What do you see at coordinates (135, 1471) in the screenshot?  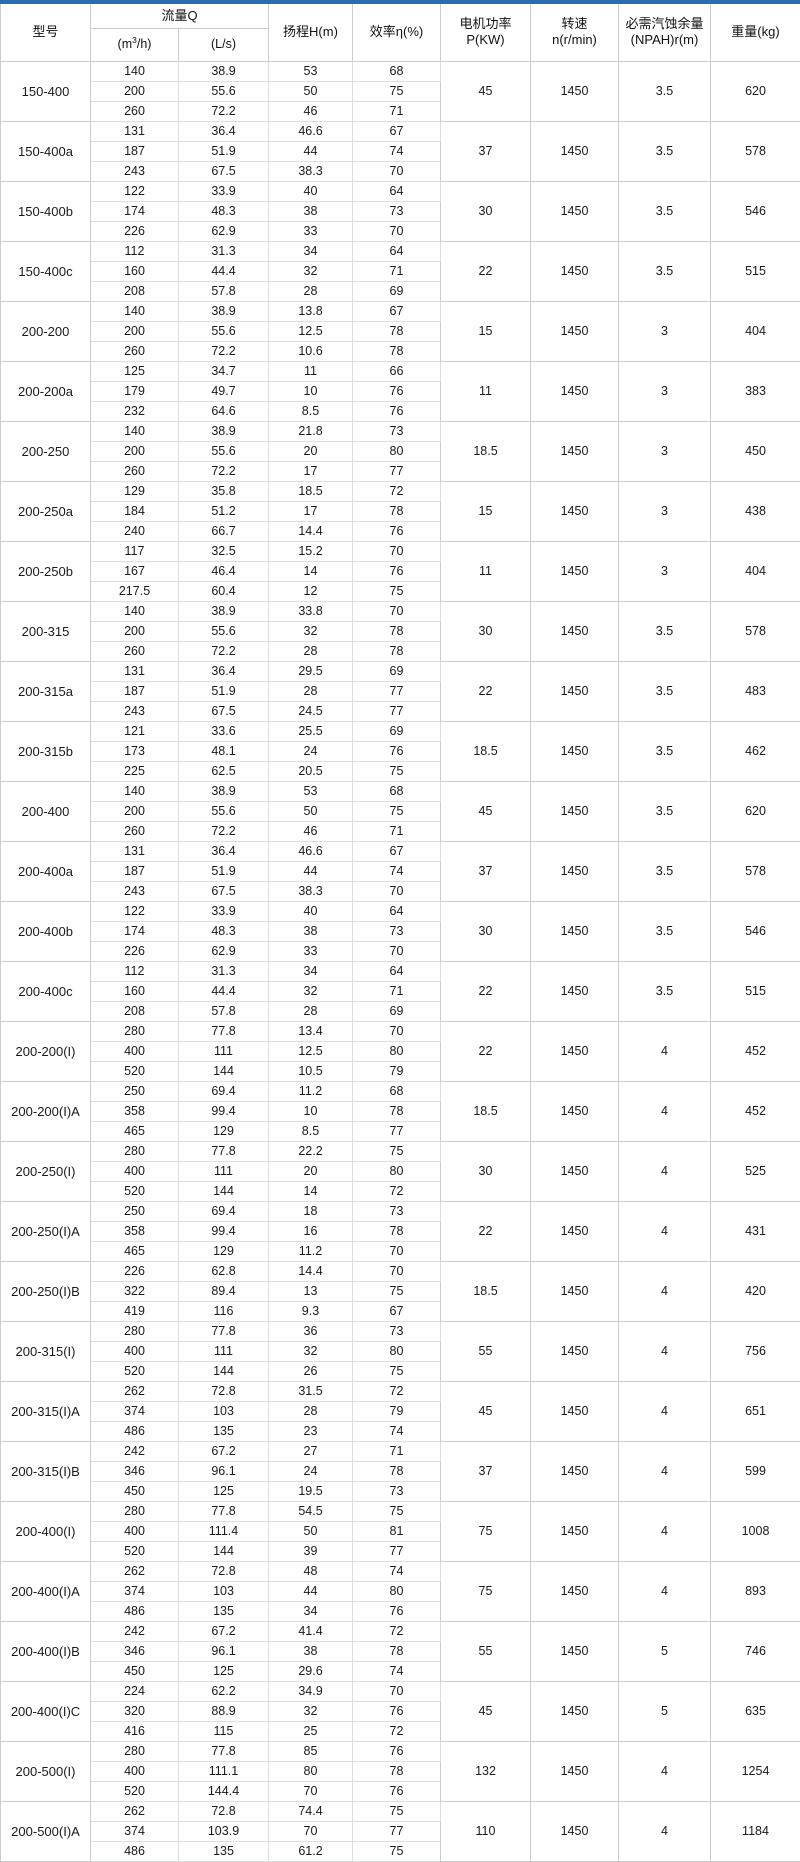 I see `cell-flow-m3h: 346` at bounding box center [135, 1471].